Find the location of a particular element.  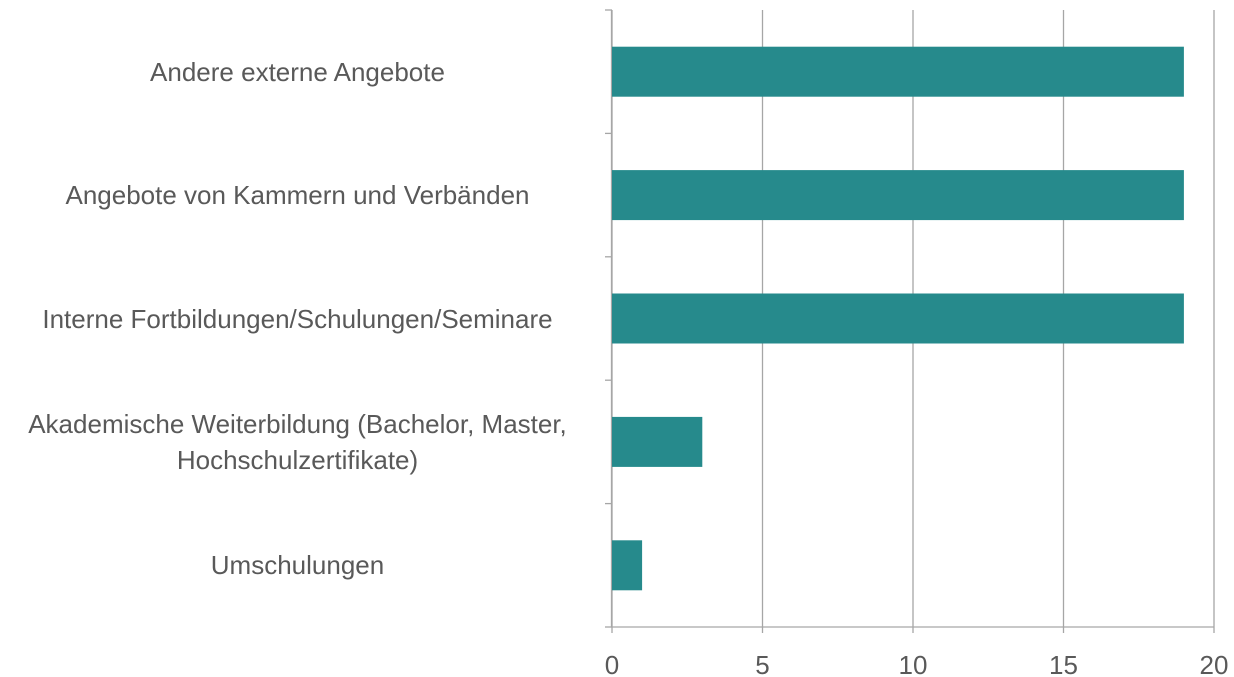

x-tick-label: 0 is located at coordinates (612, 663).